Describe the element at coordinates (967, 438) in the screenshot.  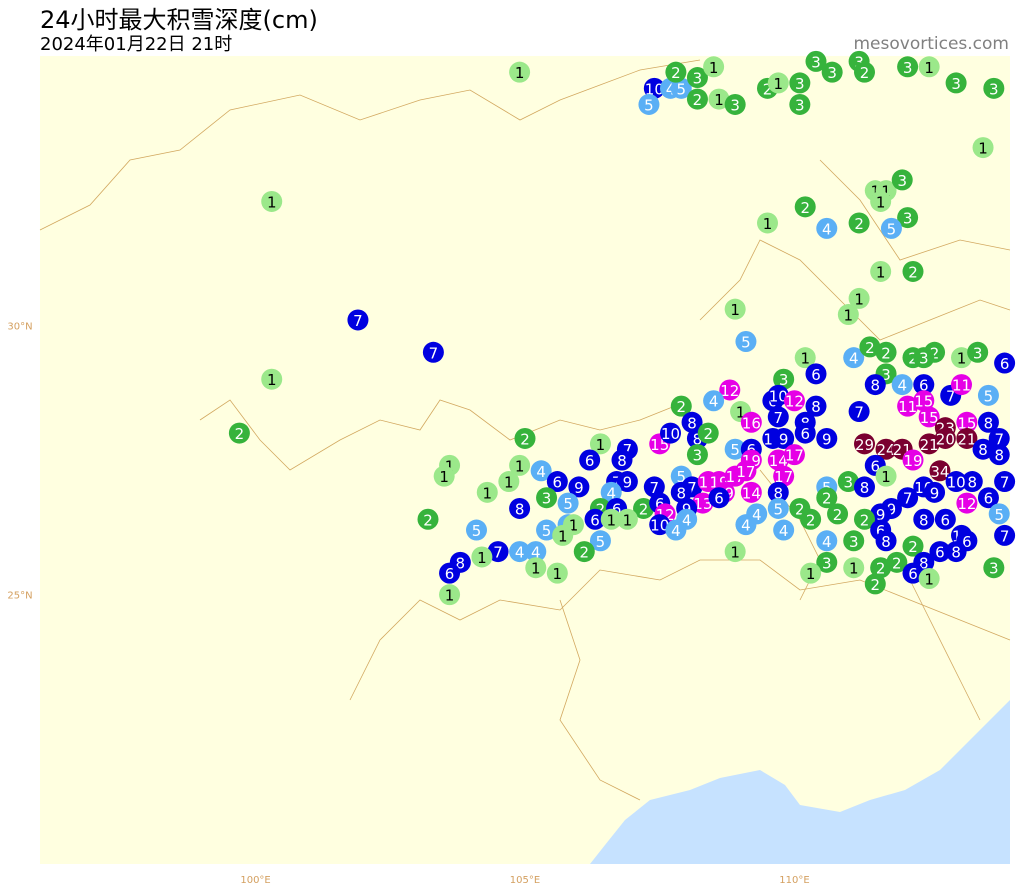
I see `station: 21` at that location.